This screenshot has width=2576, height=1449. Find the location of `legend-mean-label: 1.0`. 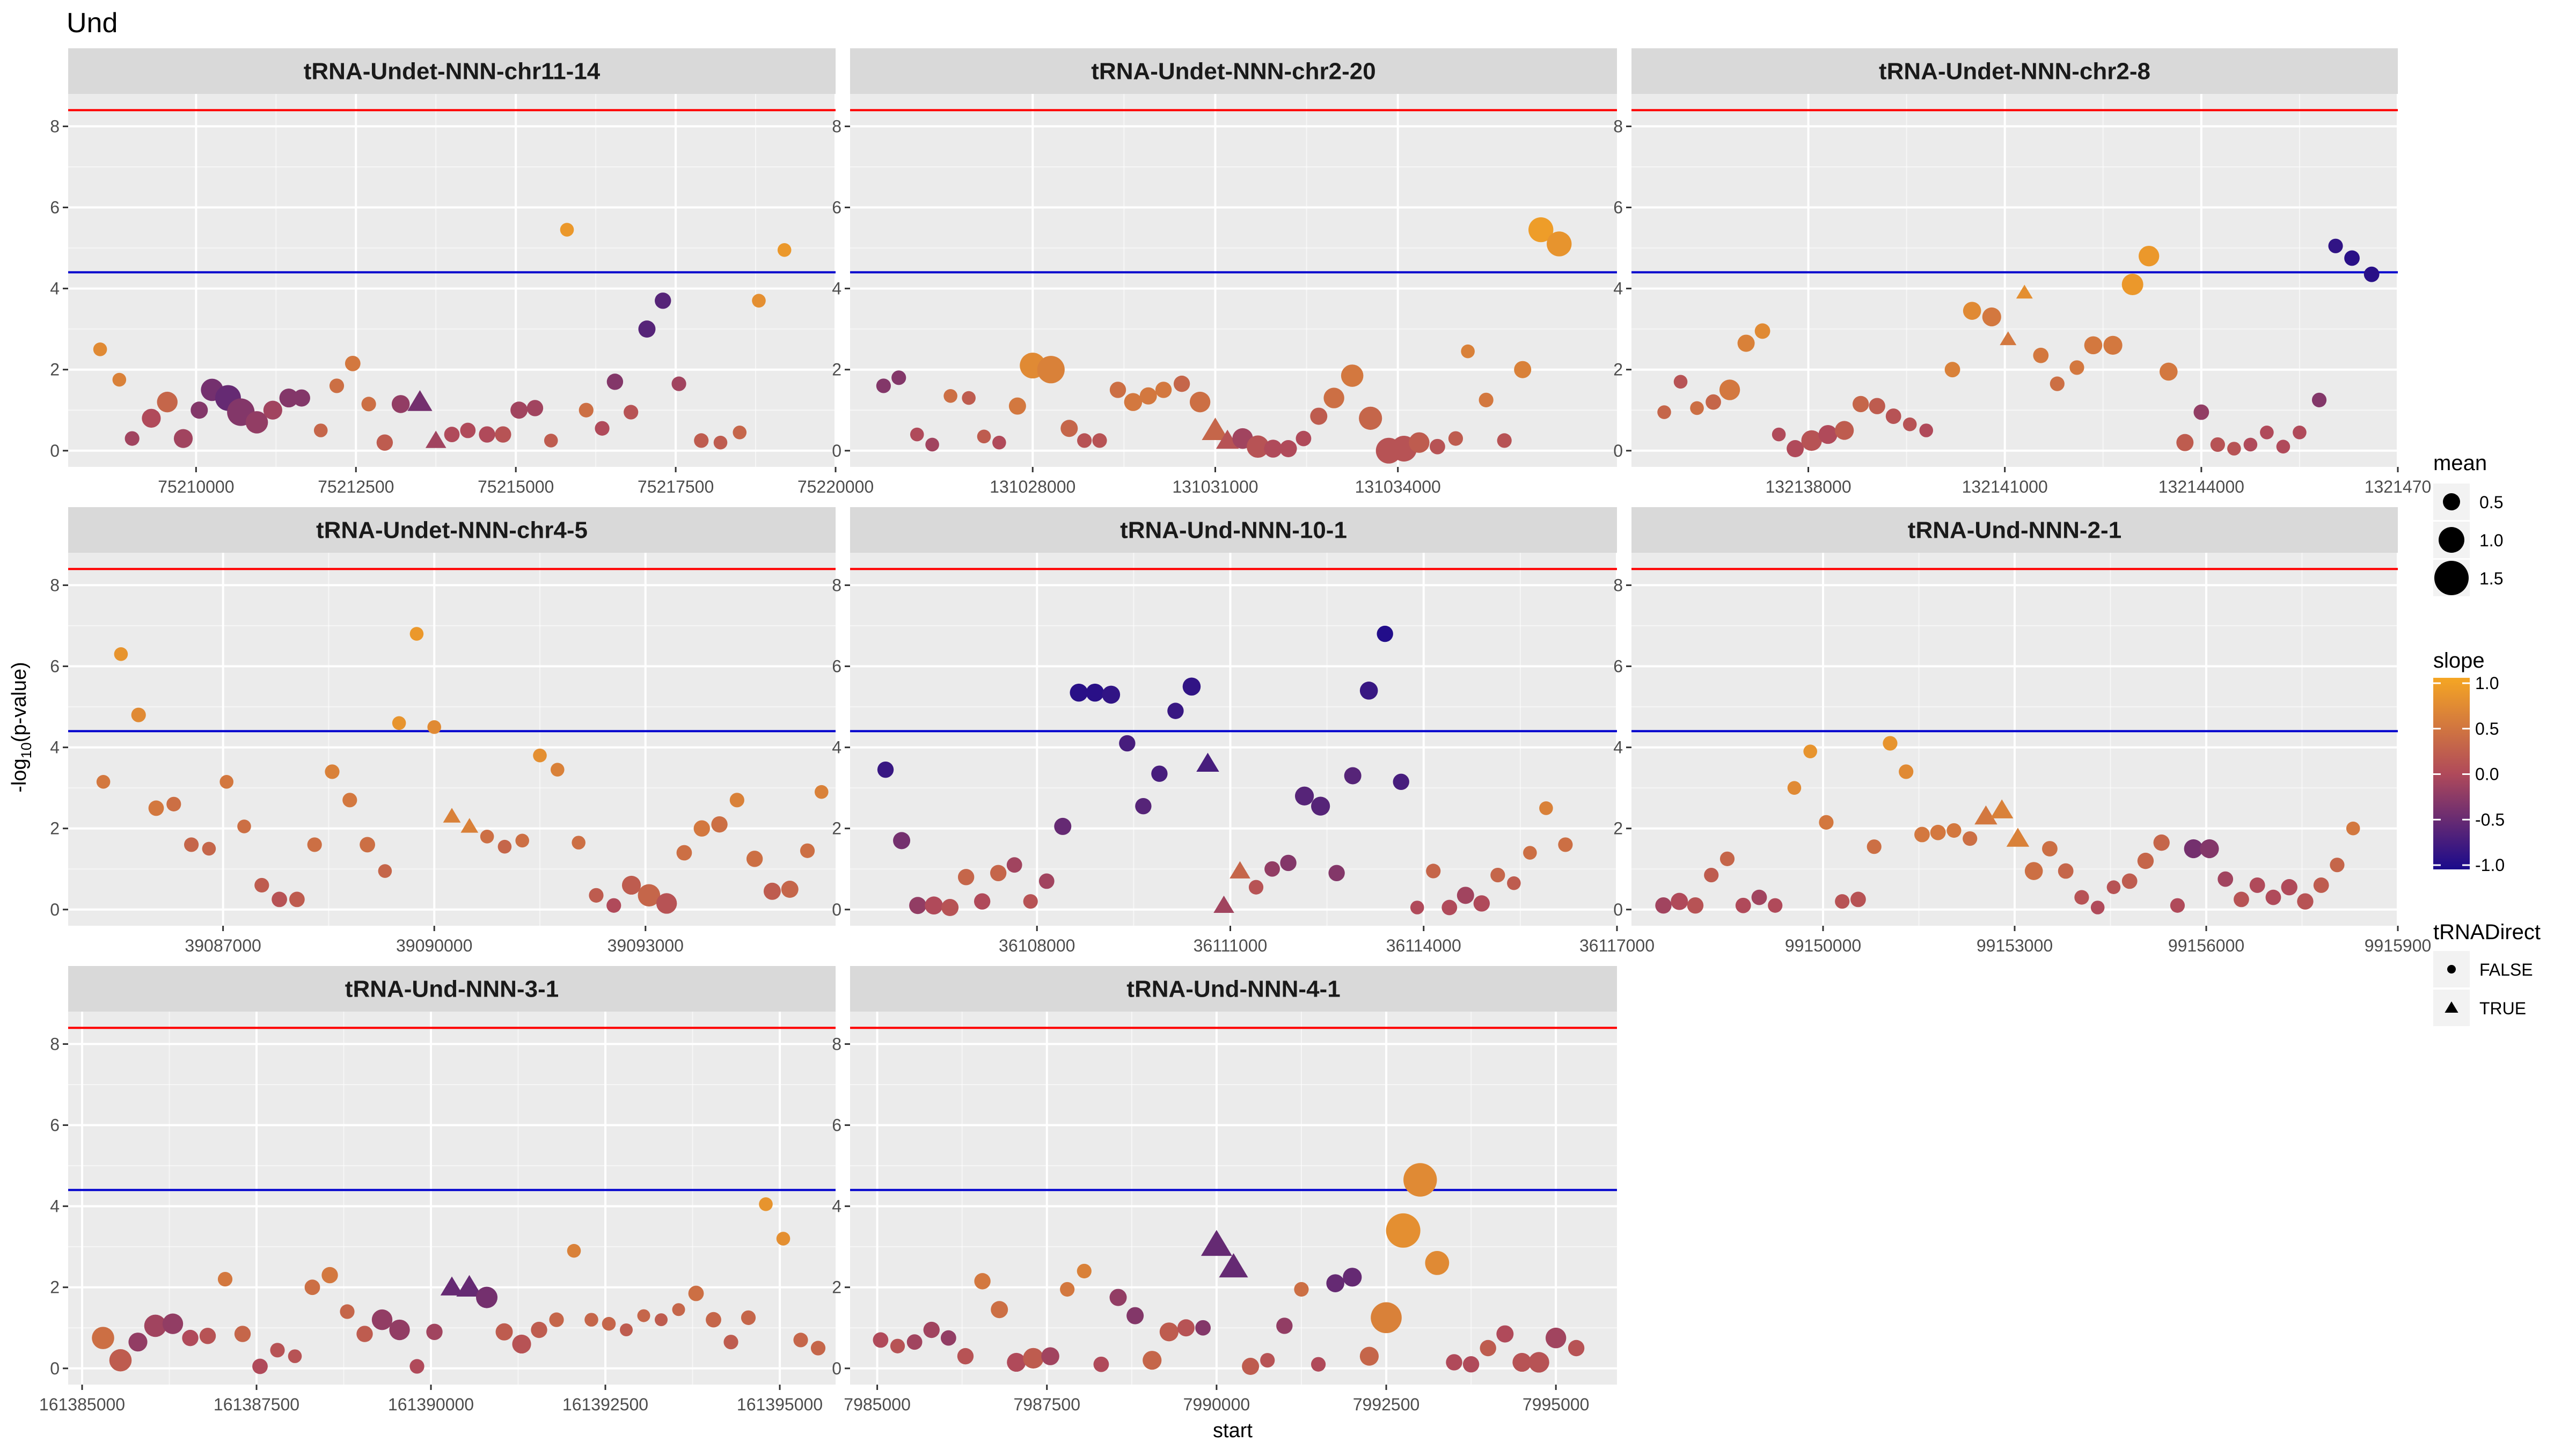

legend-mean-label: 1.0 is located at coordinates (2491, 540).